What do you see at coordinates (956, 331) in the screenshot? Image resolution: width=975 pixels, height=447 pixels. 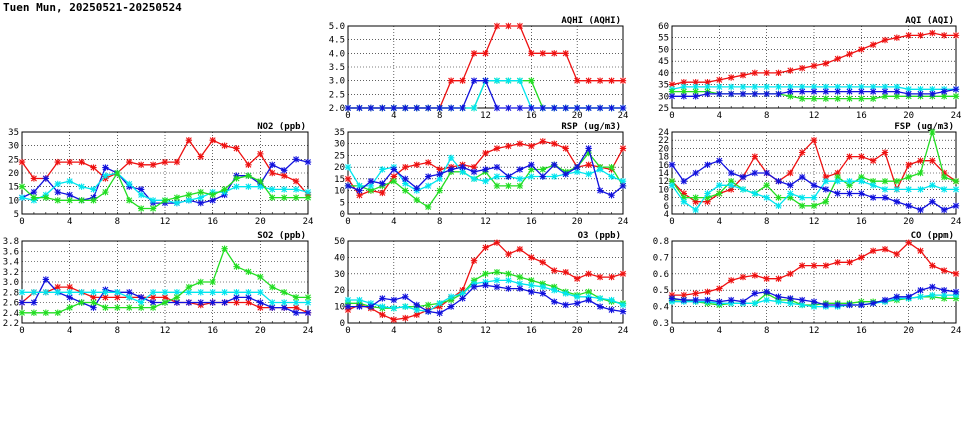 I see `x-tick-label: 24` at bounding box center [956, 331].